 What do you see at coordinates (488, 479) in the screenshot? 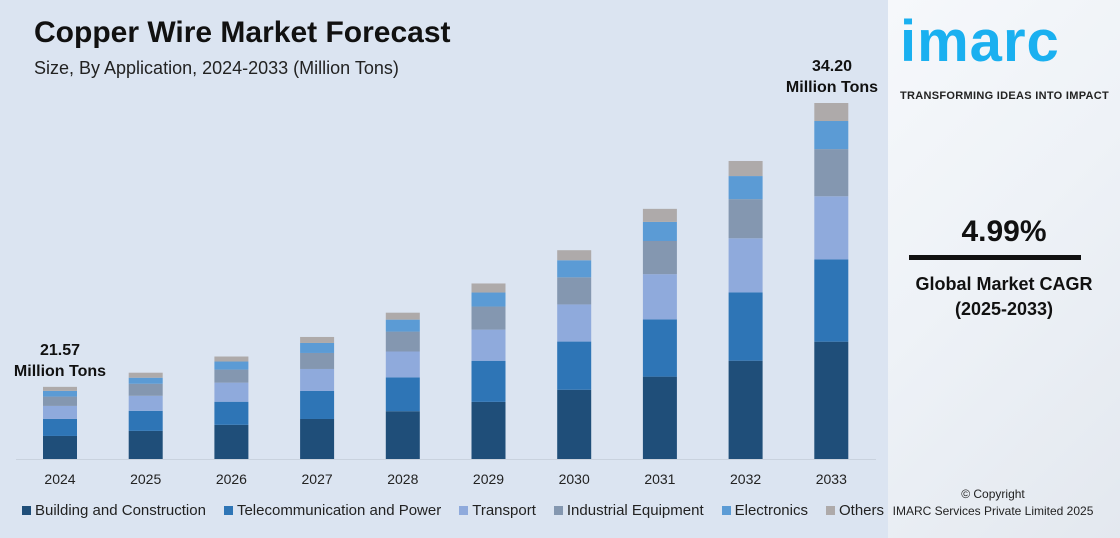
I see `x-tick-label: 2029` at bounding box center [488, 479].